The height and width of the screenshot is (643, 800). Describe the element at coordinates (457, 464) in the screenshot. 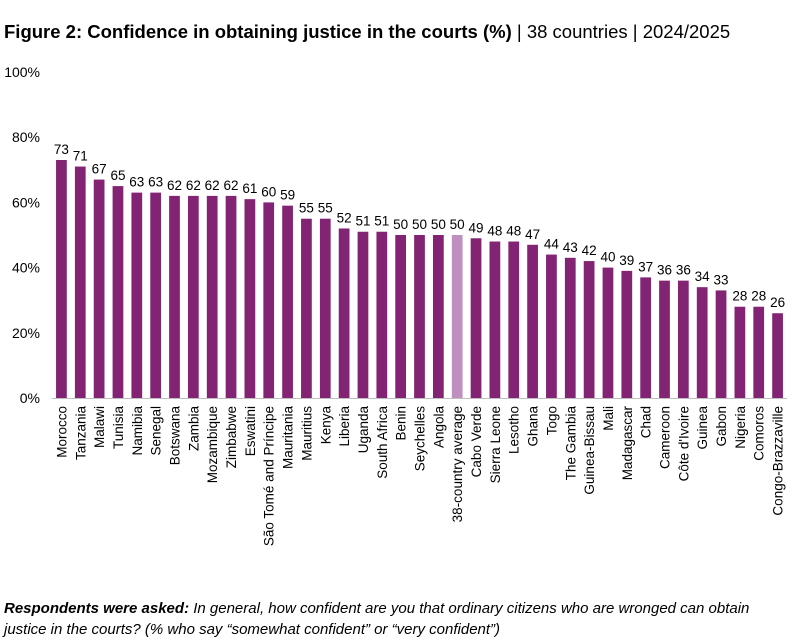

I see `category-label: 38-country average` at that location.